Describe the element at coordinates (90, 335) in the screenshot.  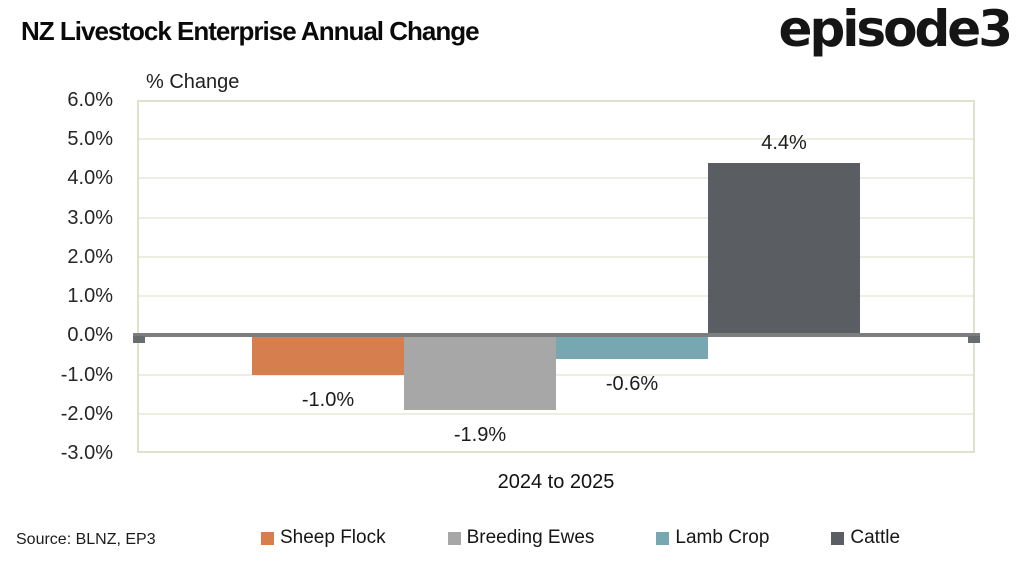
I see `y-tick-label: 0.0%` at that location.